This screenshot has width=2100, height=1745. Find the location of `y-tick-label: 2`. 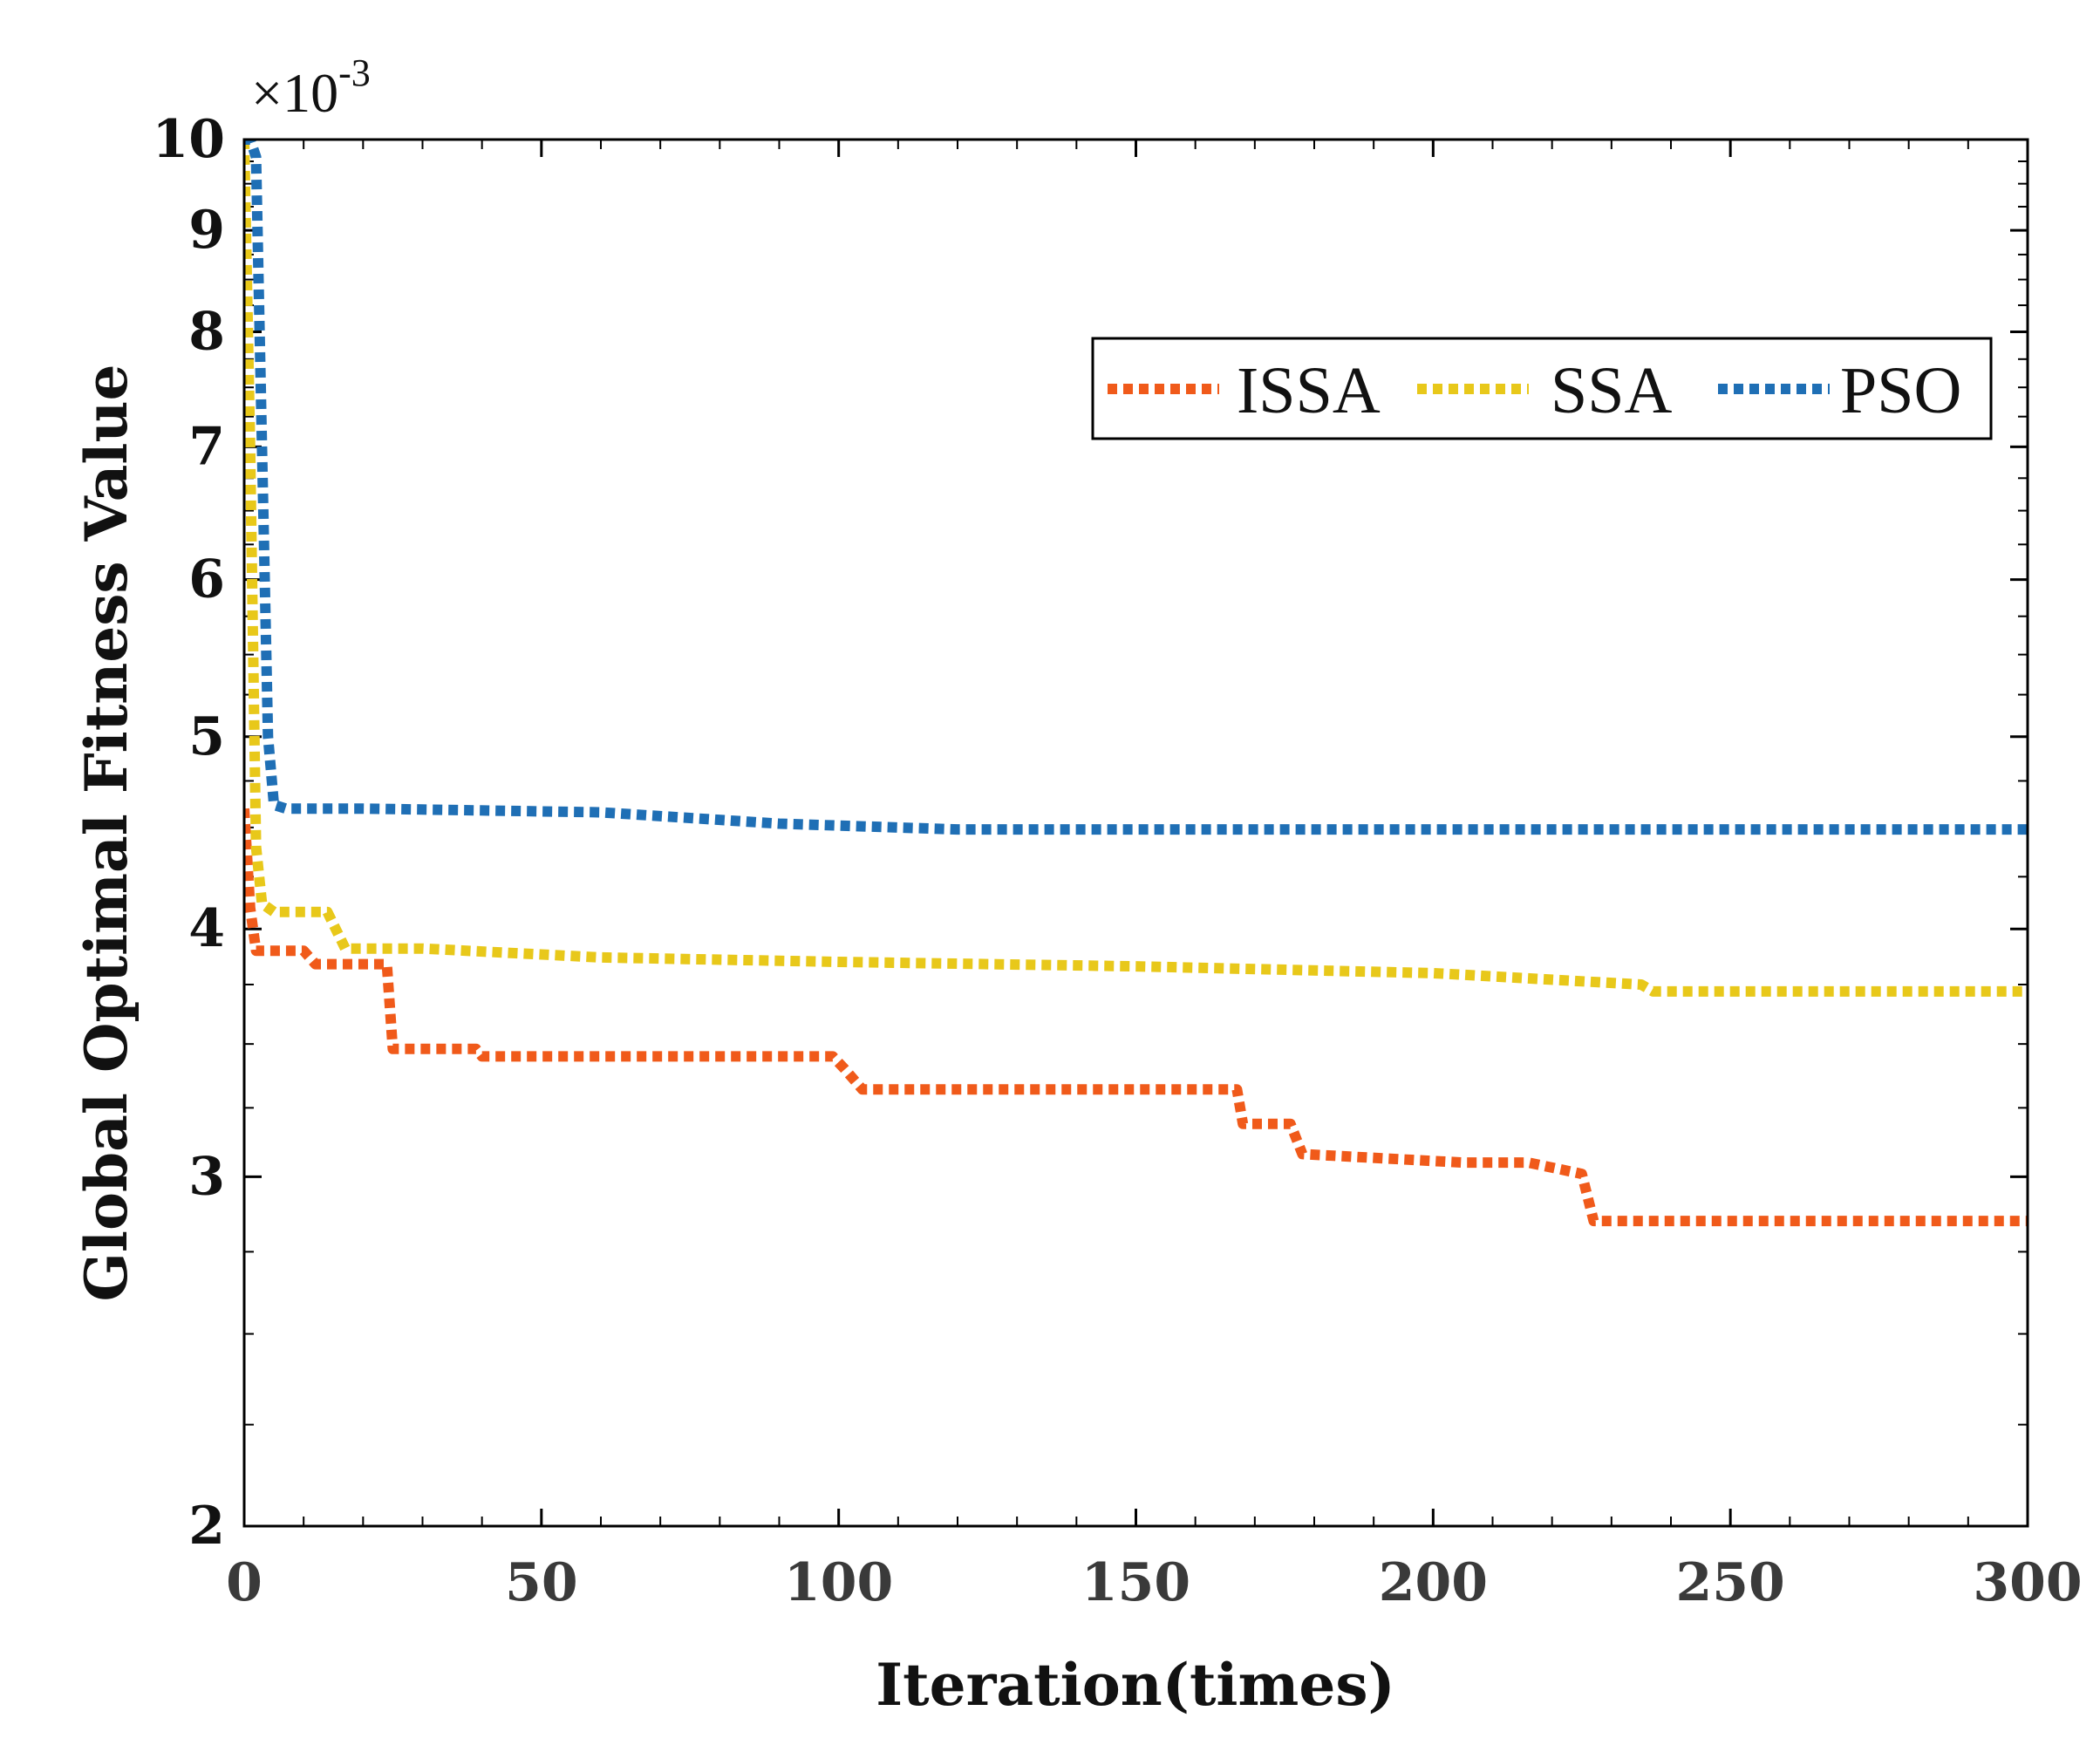

y-tick-label: 2 is located at coordinates (207, 1526).